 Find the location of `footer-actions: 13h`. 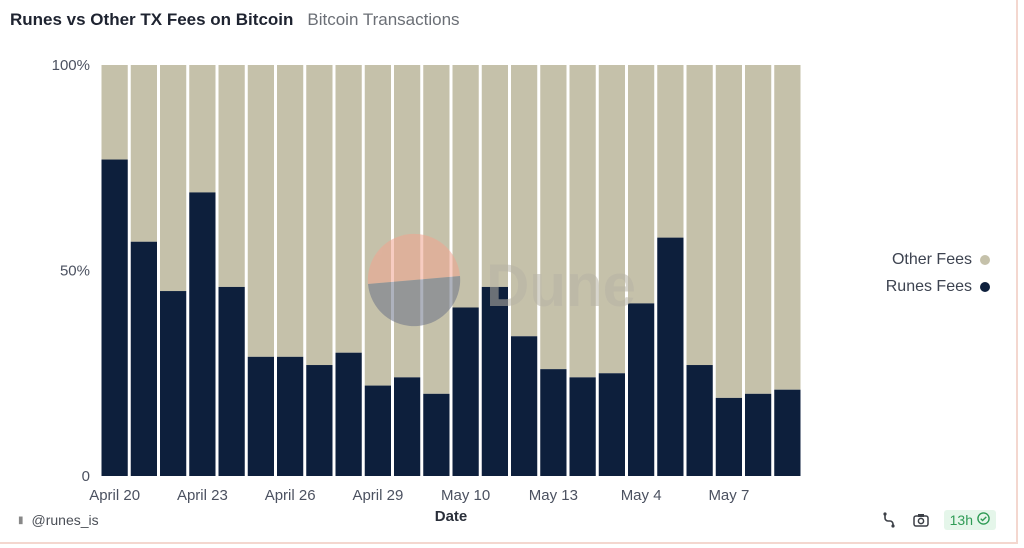

footer-actions: 13h is located at coordinates (938, 520).